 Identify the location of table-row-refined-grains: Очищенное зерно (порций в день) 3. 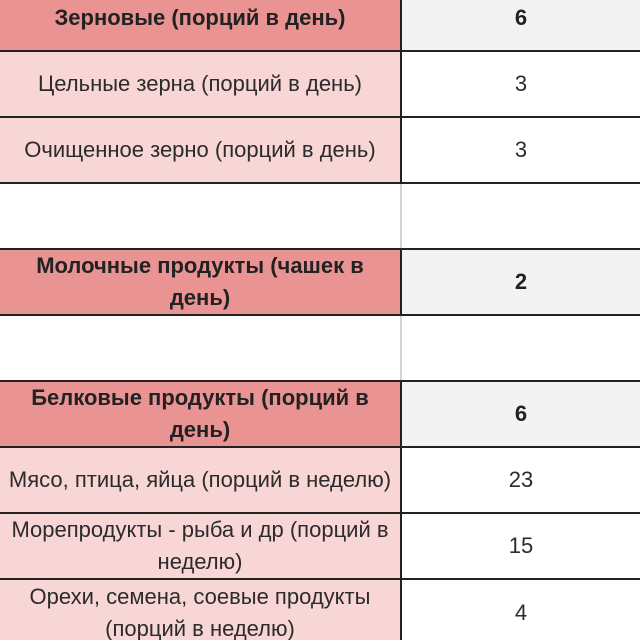
(320, 151).